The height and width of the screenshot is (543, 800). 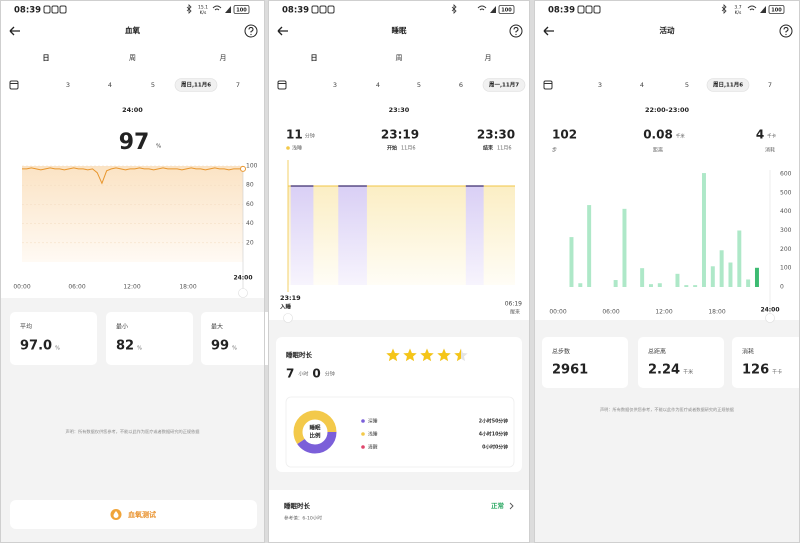 What do you see at coordinates (142, 514) in the screenshot?
I see `button-label: 血氧测试` at bounding box center [142, 514].